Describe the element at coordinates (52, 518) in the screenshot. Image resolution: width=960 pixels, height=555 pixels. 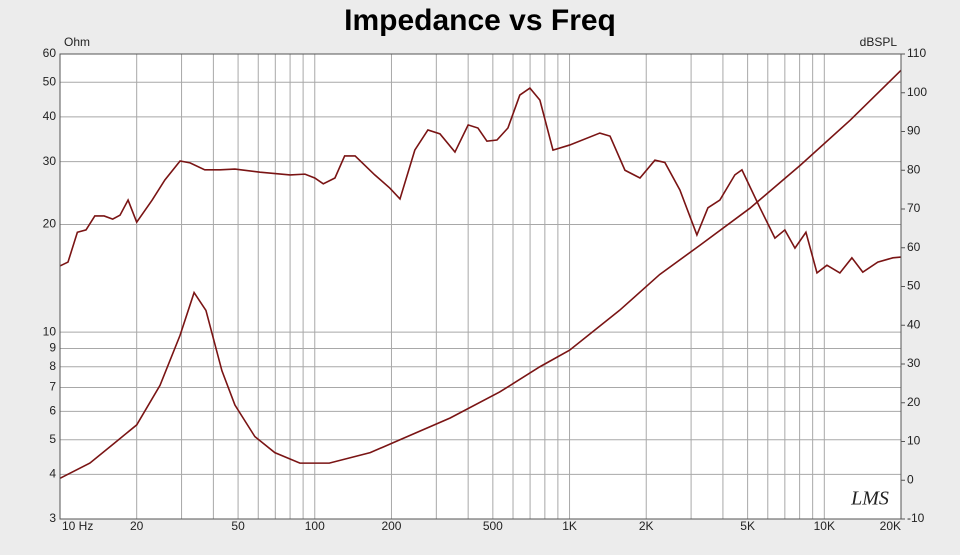
I see `y-tick-label: 3` at that location.